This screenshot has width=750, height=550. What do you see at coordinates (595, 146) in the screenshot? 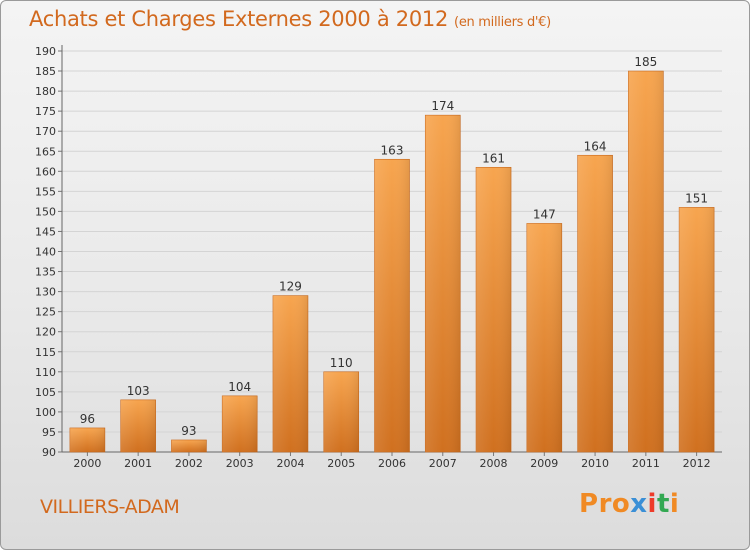
I see `bar-value-label: 164` at bounding box center [595, 146].